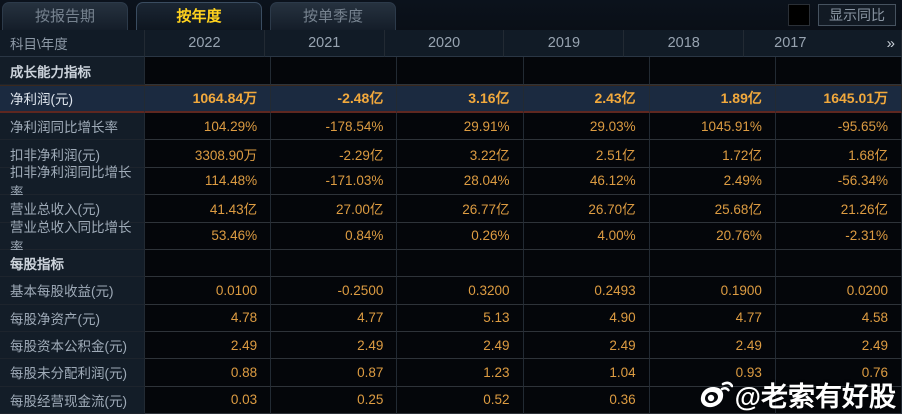 This screenshot has width=902, height=414. I want to click on table-row-indicator: 每股经营现金流(元) 0.03 0.25 0.52 0.36, so click(451, 400).